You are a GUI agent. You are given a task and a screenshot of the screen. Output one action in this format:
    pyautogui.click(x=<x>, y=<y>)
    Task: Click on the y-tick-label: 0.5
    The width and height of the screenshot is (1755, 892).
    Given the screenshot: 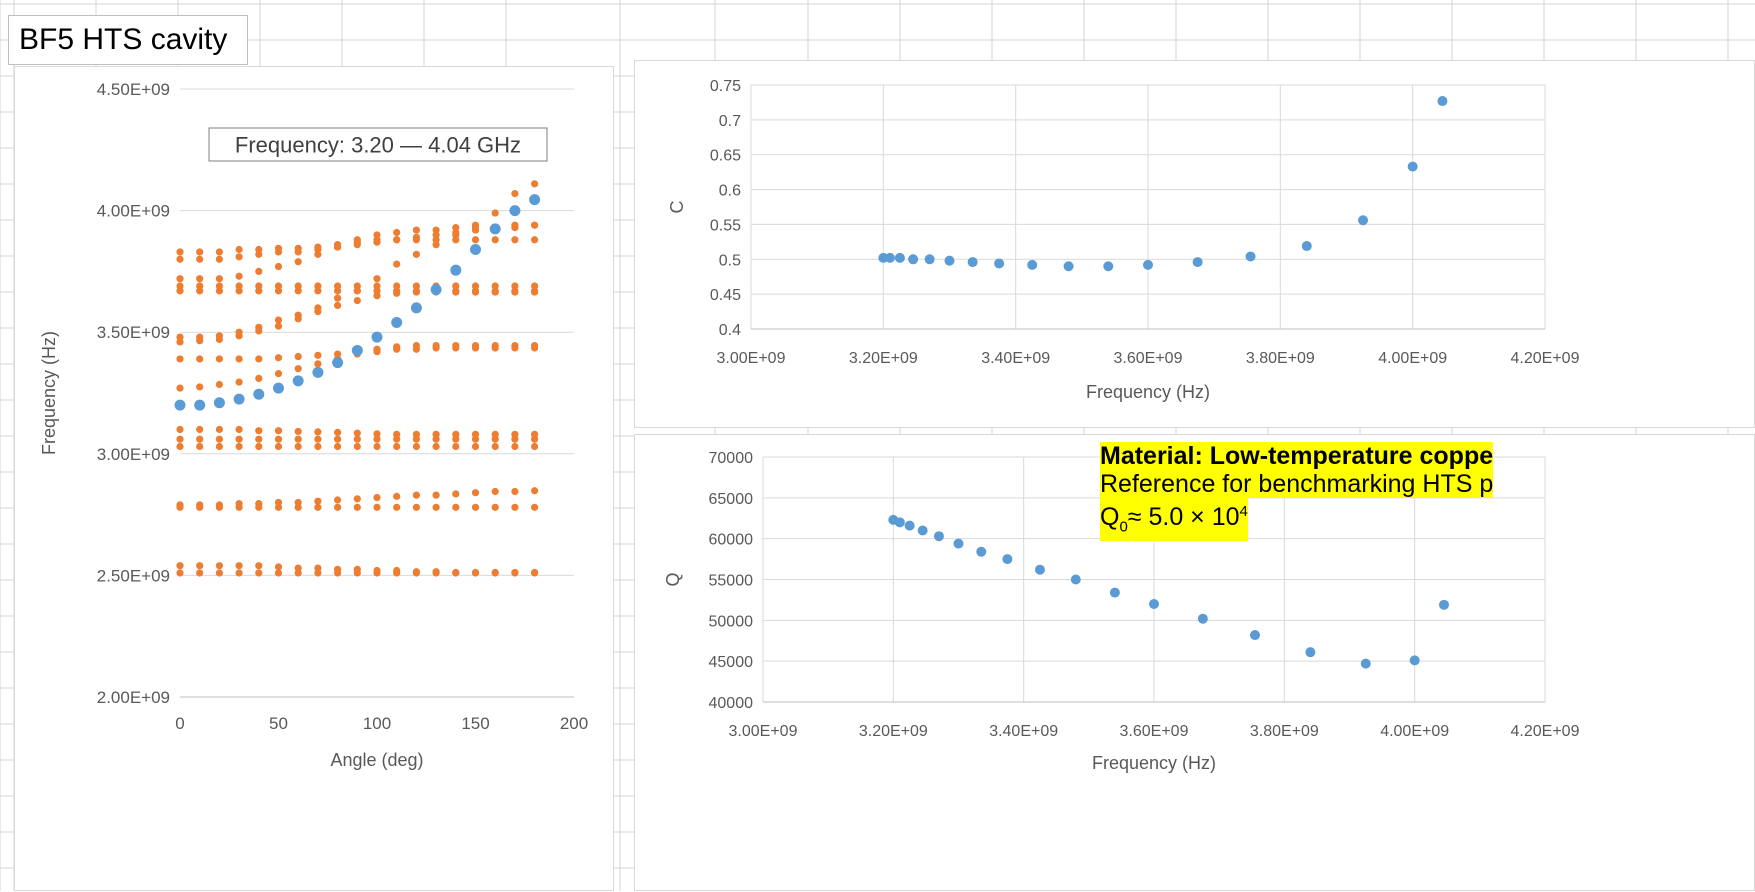 What is the action you would take?
    pyautogui.click(x=730, y=260)
    